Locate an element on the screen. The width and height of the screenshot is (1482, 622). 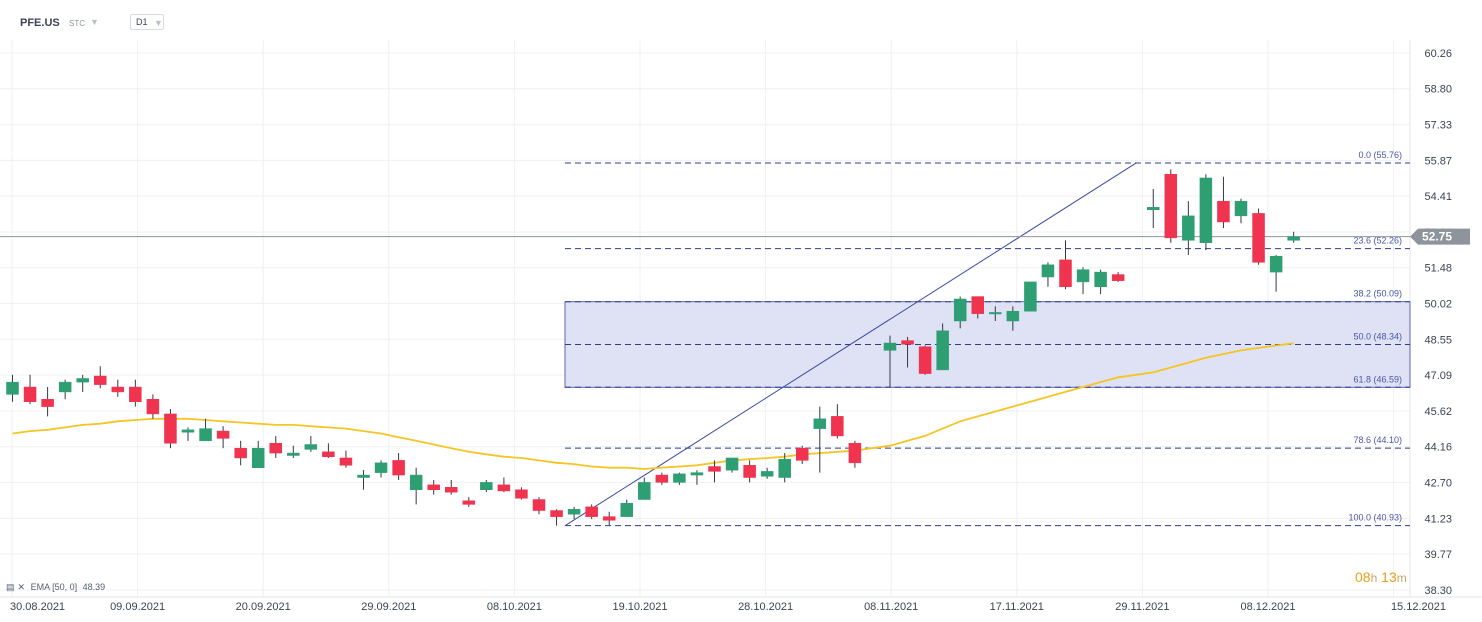
symbol-label: PFE.US is located at coordinates (40, 23).